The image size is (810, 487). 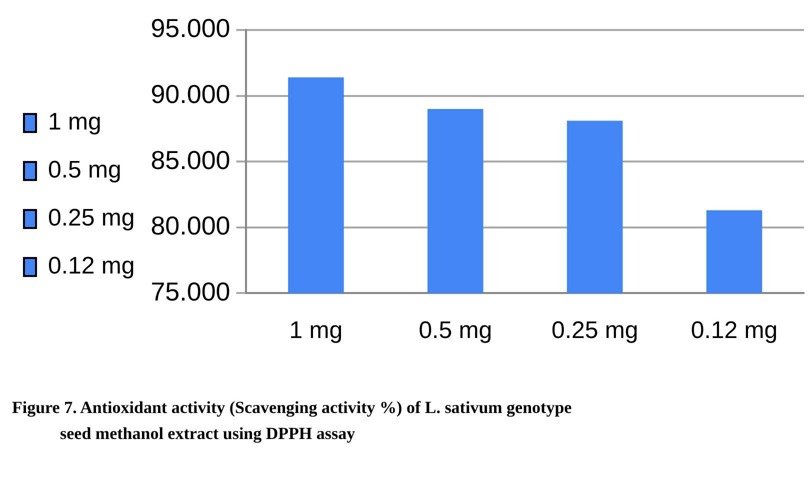 I want to click on legend-label: 0.25 mg, so click(x=91, y=218).